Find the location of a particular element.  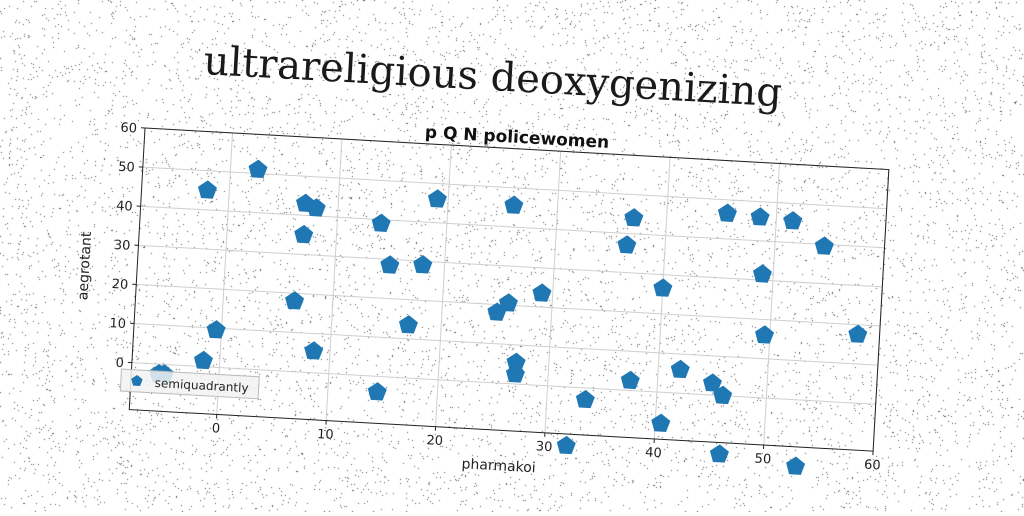

x-axis-ticks: 0 10 20 30 40 50 60 is located at coordinates (546, 443).